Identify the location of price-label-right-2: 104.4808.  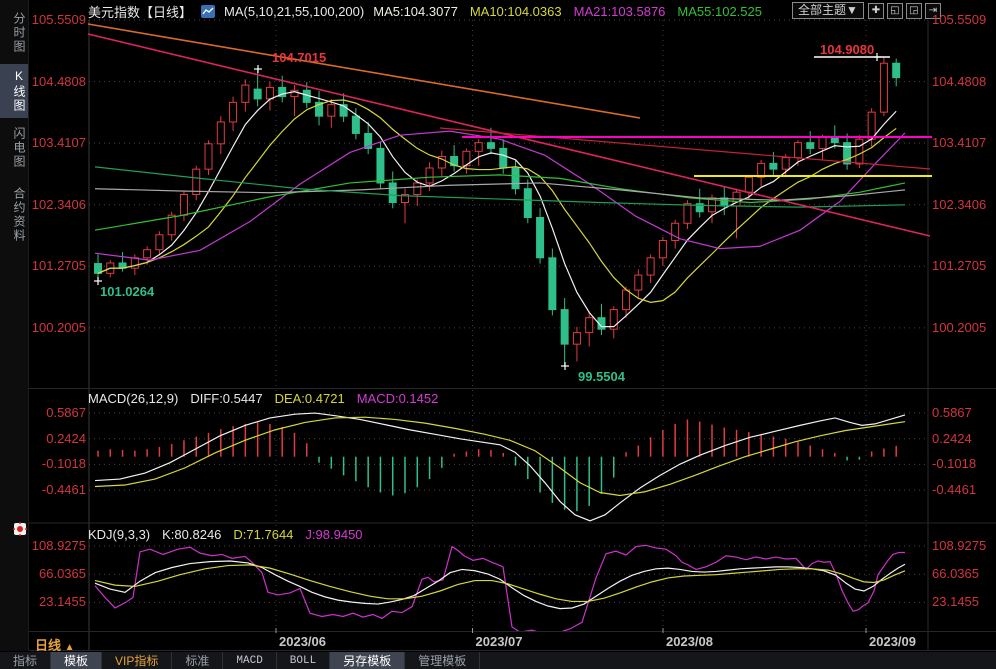
(959, 81).